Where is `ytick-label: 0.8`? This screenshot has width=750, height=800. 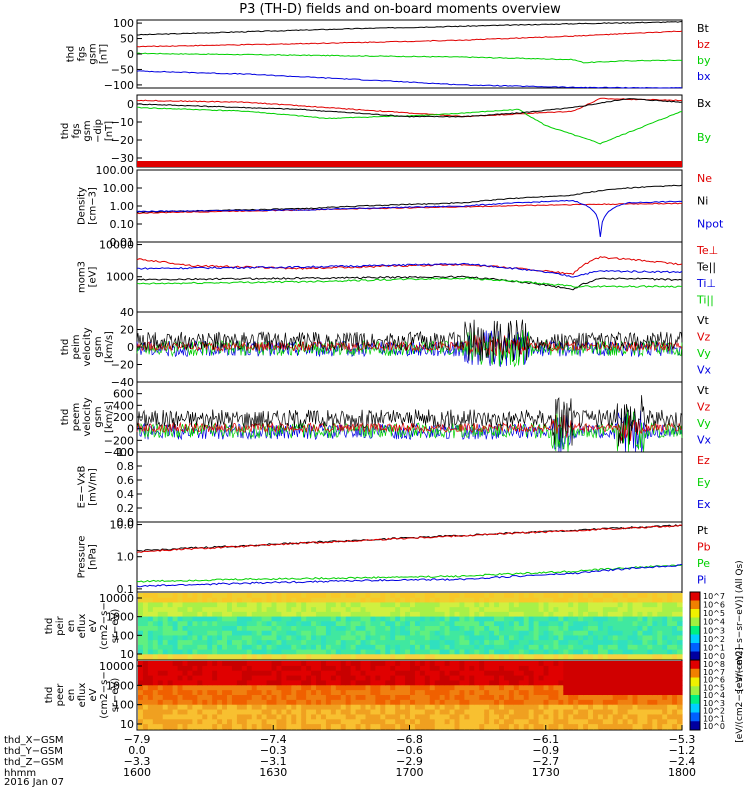 ytick-label: 0.8 is located at coordinates (126, 466).